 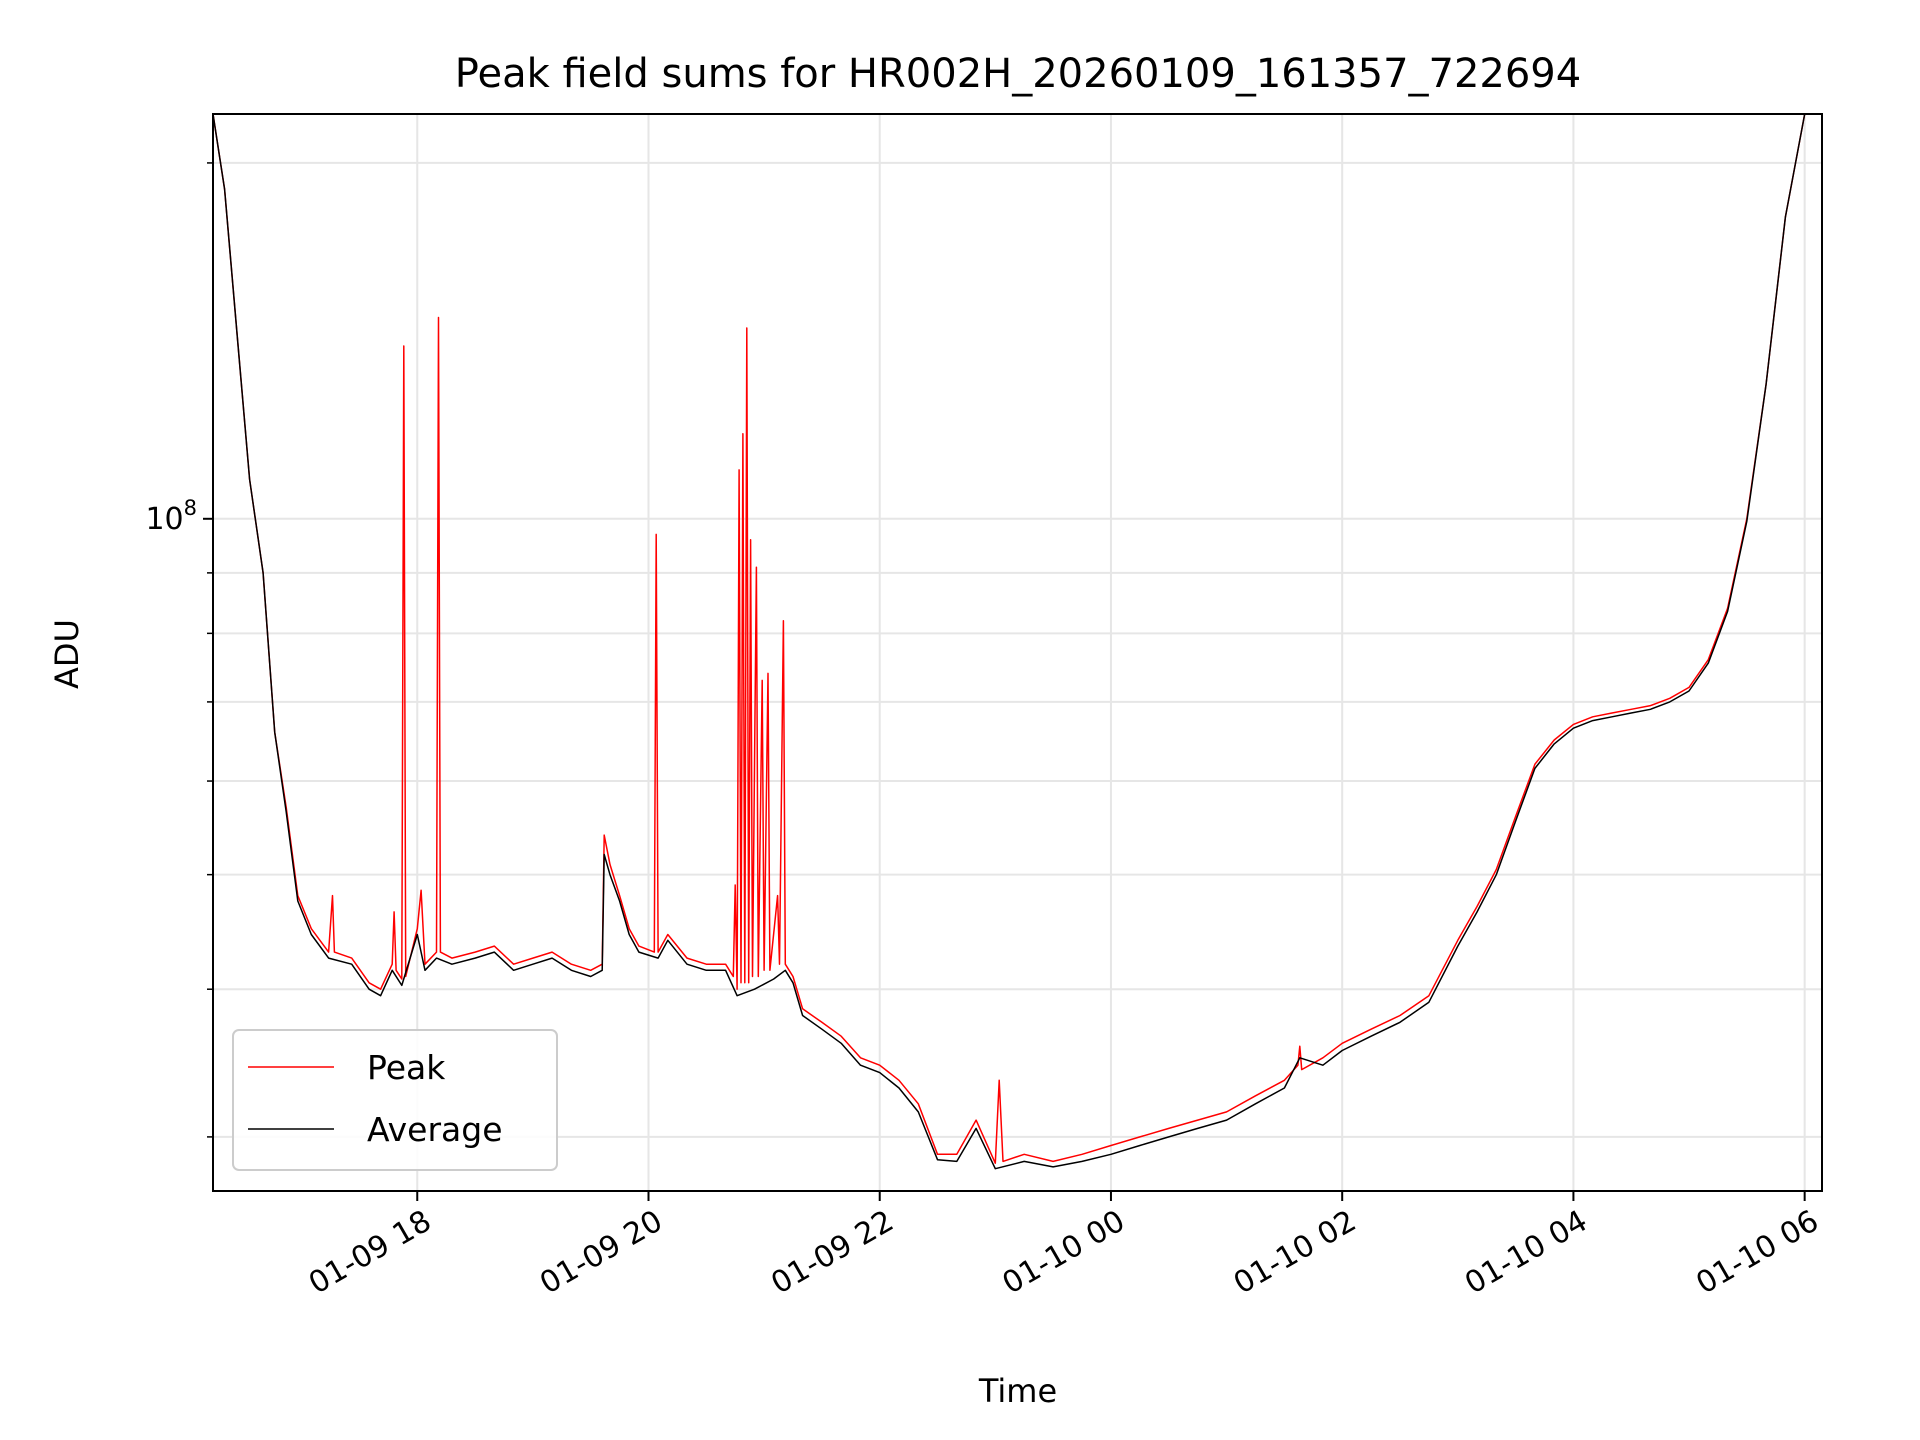 I want to click on legend-box, so click(x=395, y=1100).